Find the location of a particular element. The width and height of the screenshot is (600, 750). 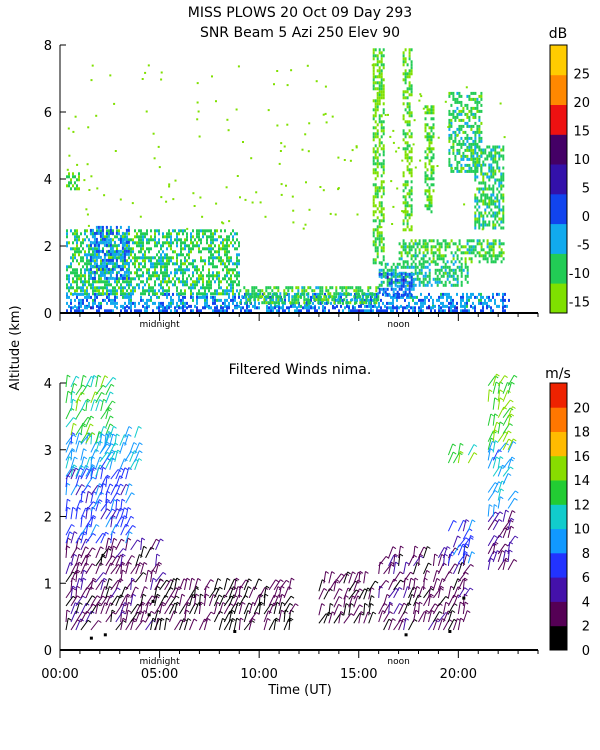

x-tick-label: 15:00 is located at coordinates (358, 674).